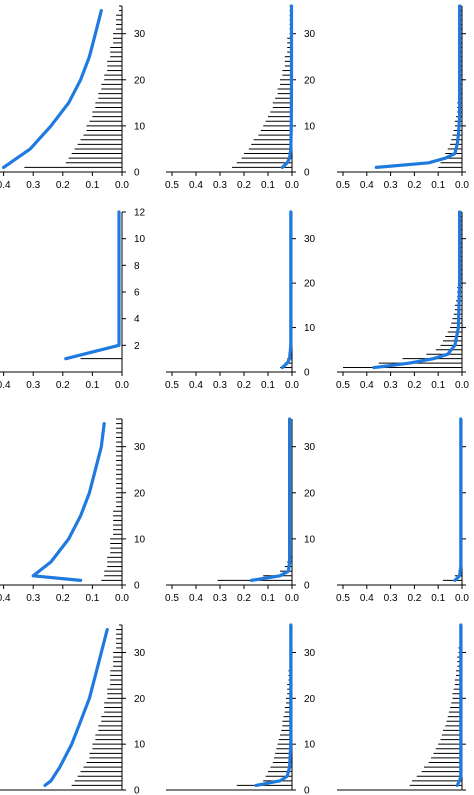  I want to click on panel-2-2-ytick-label: 0, so click(307, 373).